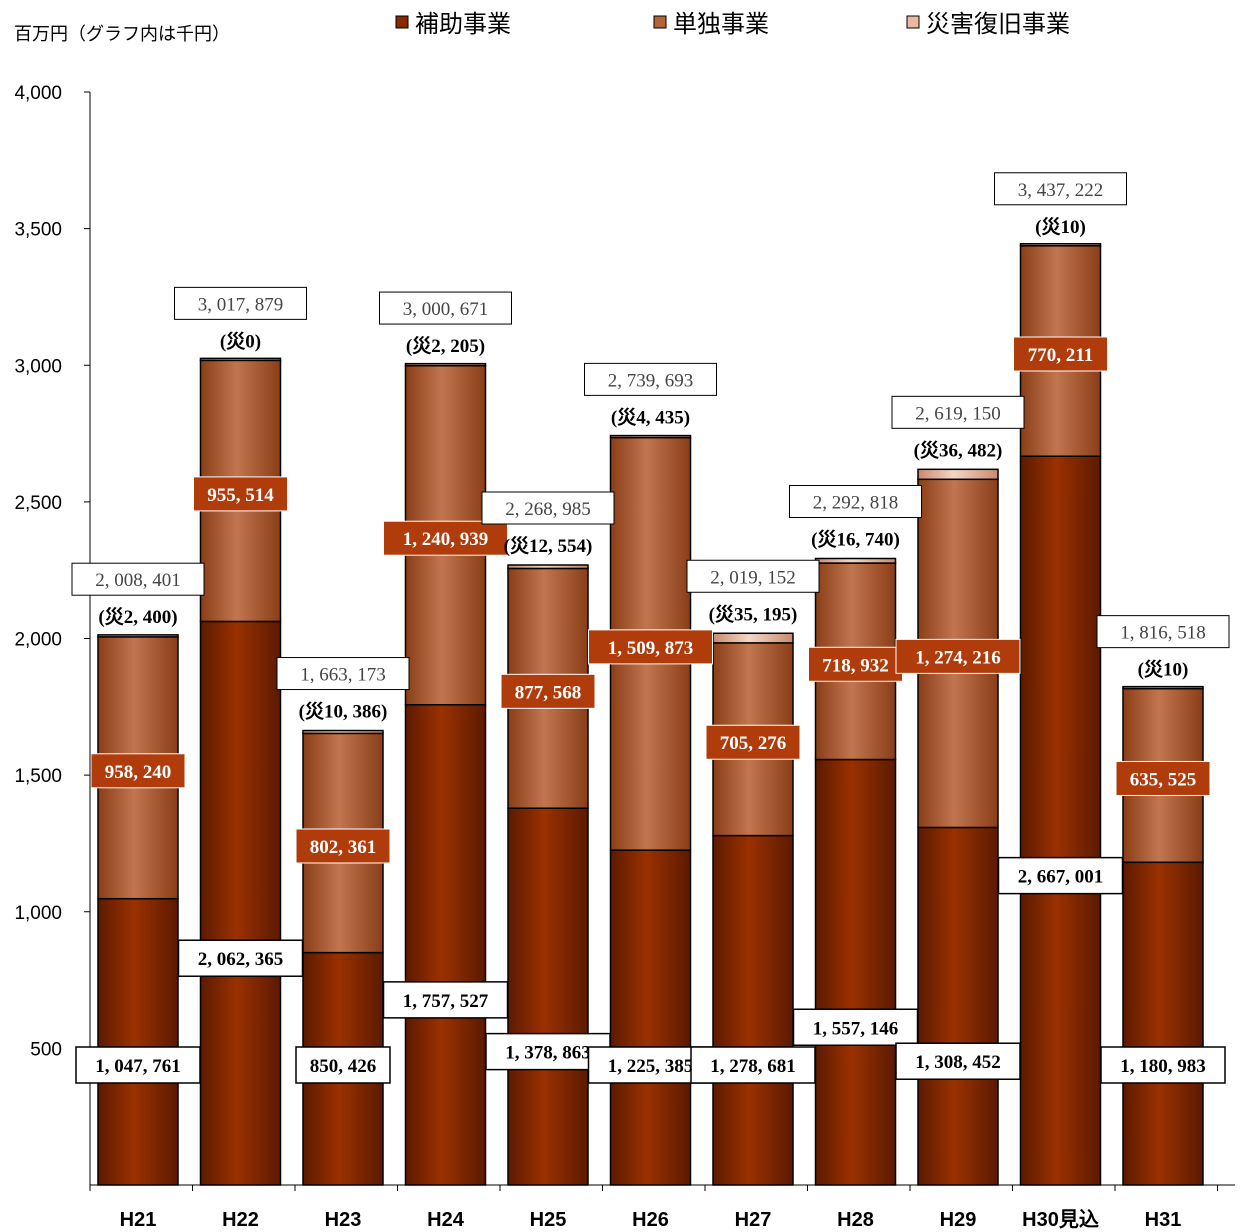 The width and height of the screenshot is (1246, 1232). I want to click on data-label-total: 2, 619, 150, so click(958, 413).